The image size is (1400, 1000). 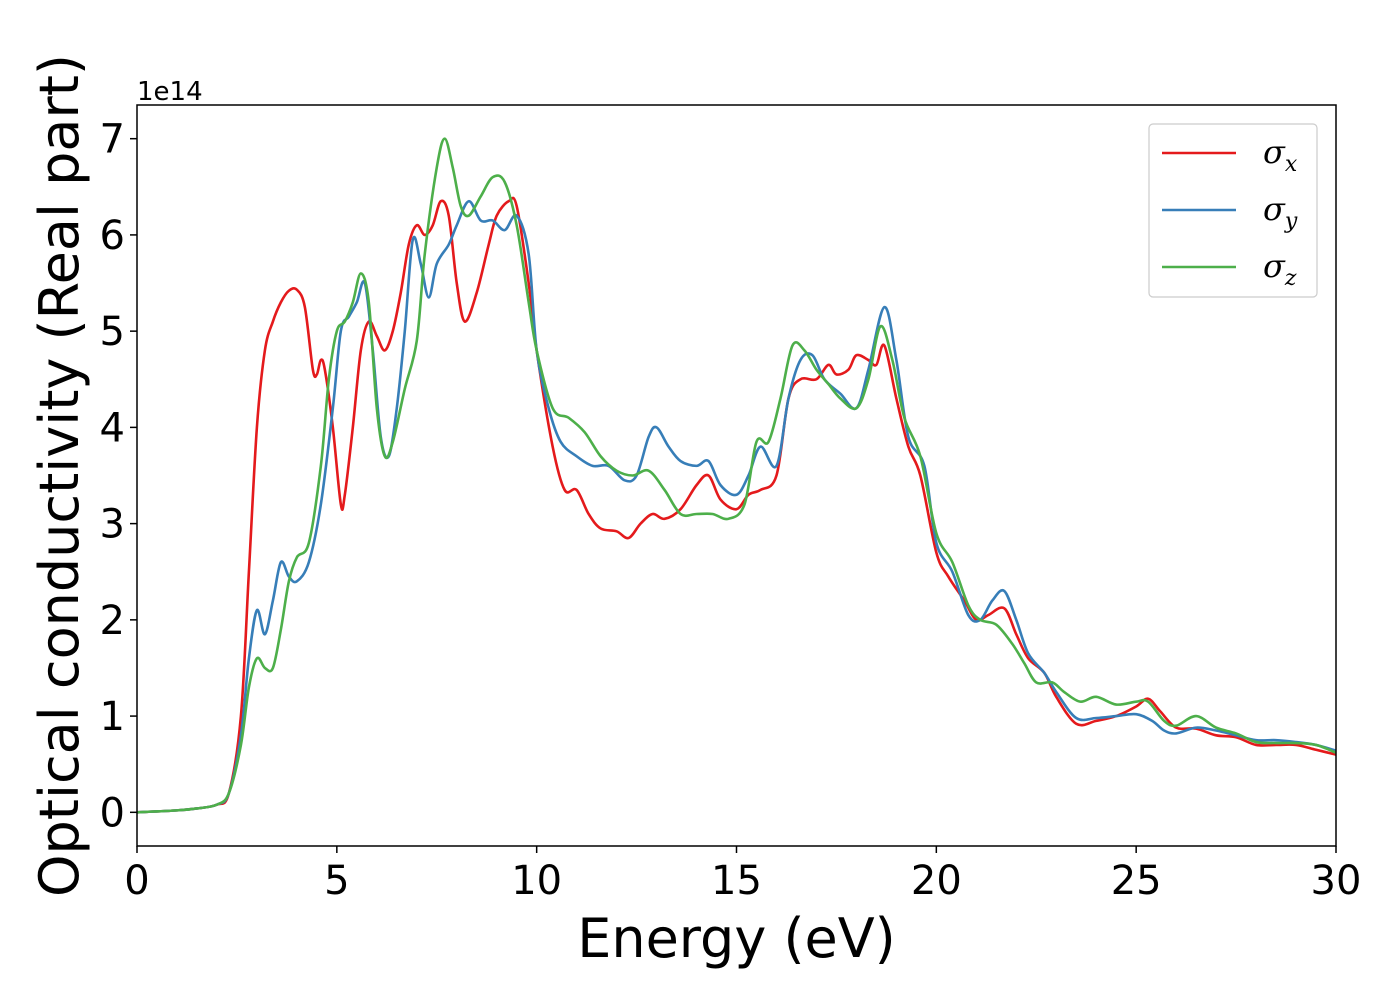 What do you see at coordinates (1336, 881) in the screenshot?
I see `x-tick-label: 30` at bounding box center [1336, 881].